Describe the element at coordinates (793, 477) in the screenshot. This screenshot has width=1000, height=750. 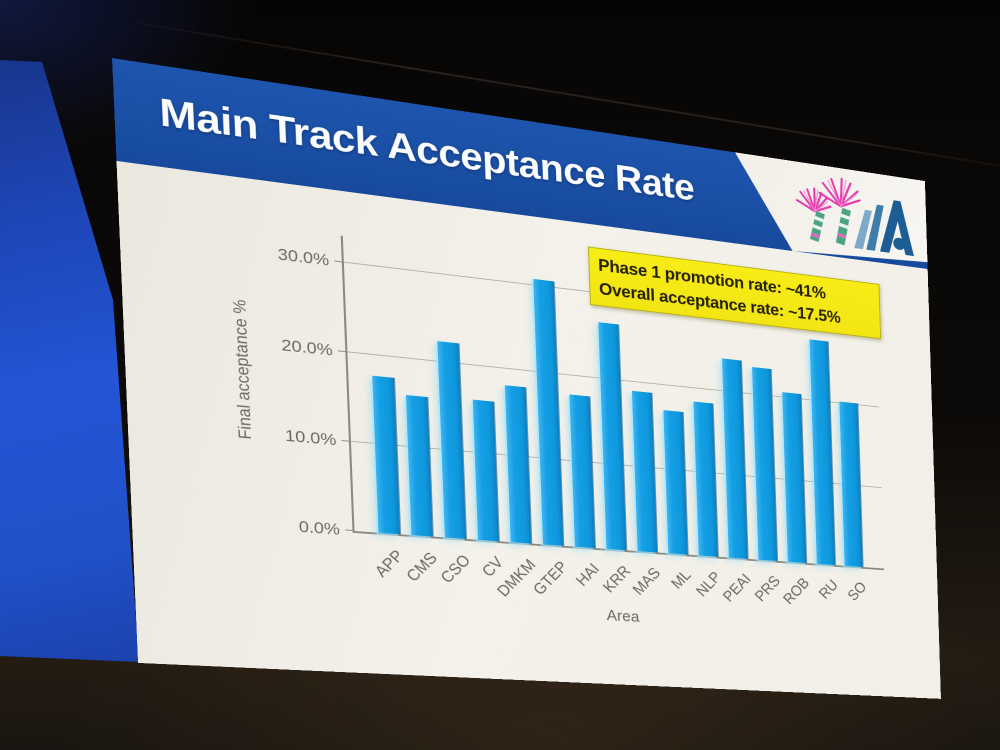
I see `bar-ROB` at that location.